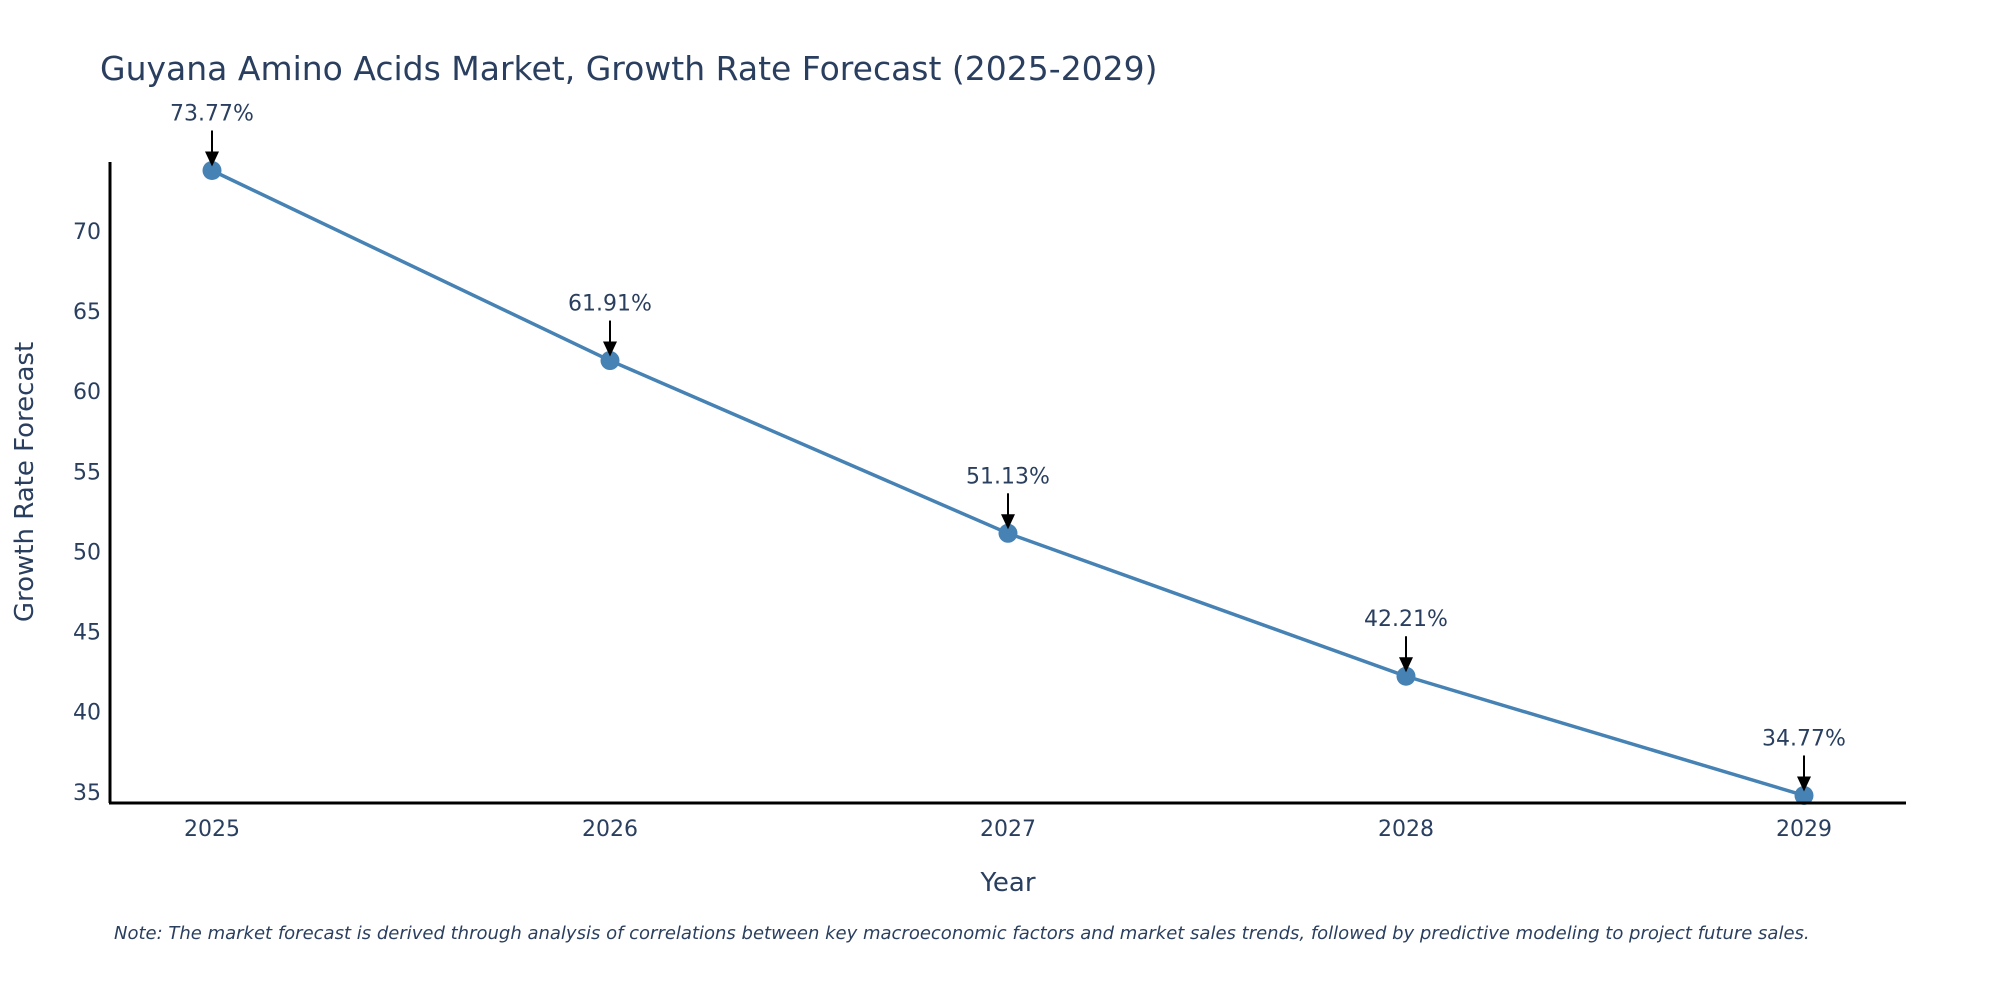 The height and width of the screenshot is (1000, 2000). What do you see at coordinates (1406, 619) in the screenshot?
I see `data-label: 42.21%` at bounding box center [1406, 619].